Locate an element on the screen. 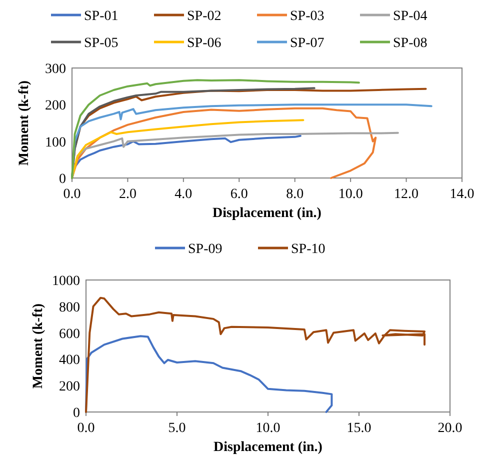 The width and height of the screenshot is (478, 466). legend-label: SP-07 is located at coordinates (307, 43).